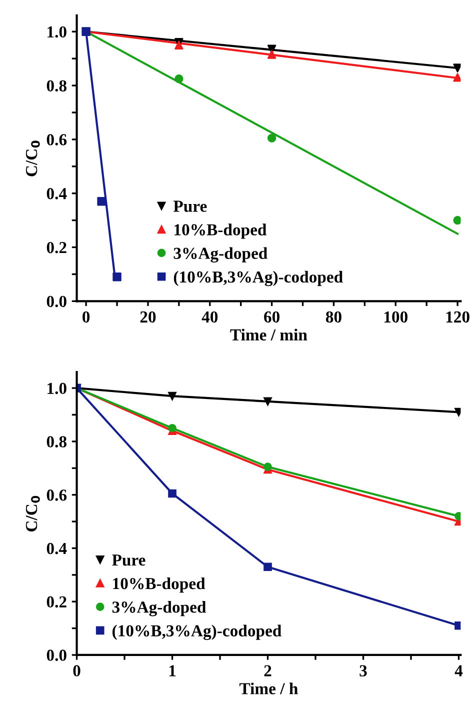 The width and height of the screenshot is (471, 702). Describe the element at coordinates (268, 670) in the screenshot. I see `x-tick-label: 2` at that location.